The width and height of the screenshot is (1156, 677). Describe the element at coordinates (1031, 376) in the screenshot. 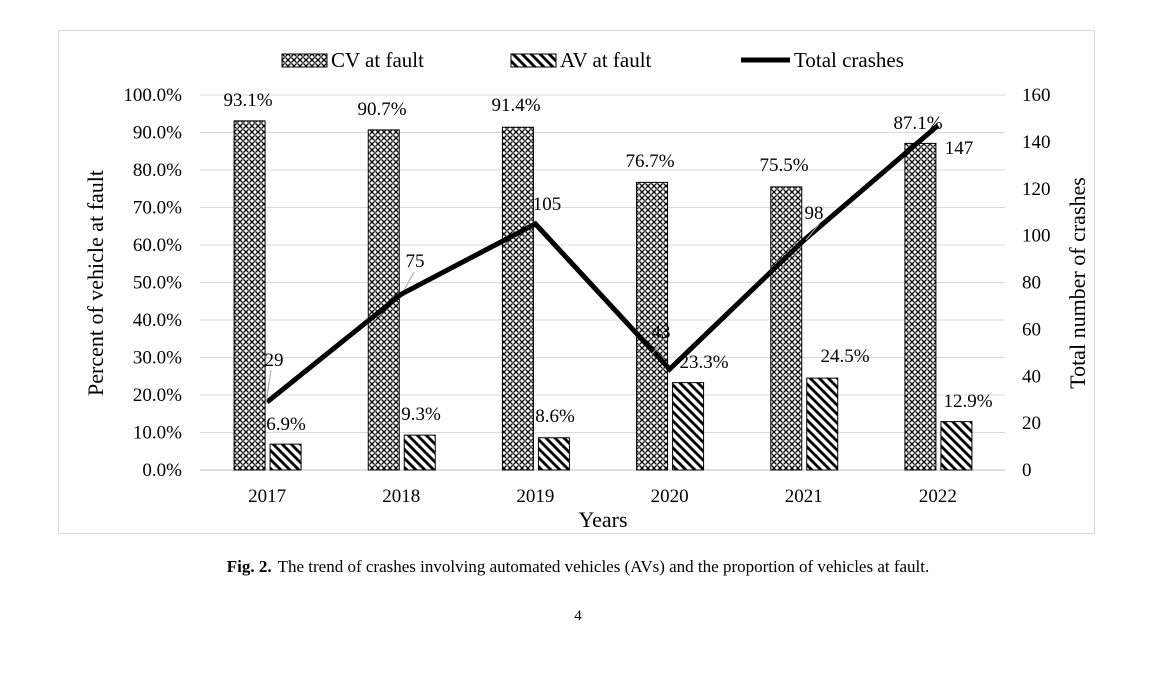

I see `y2-tick-label: 40` at that location.